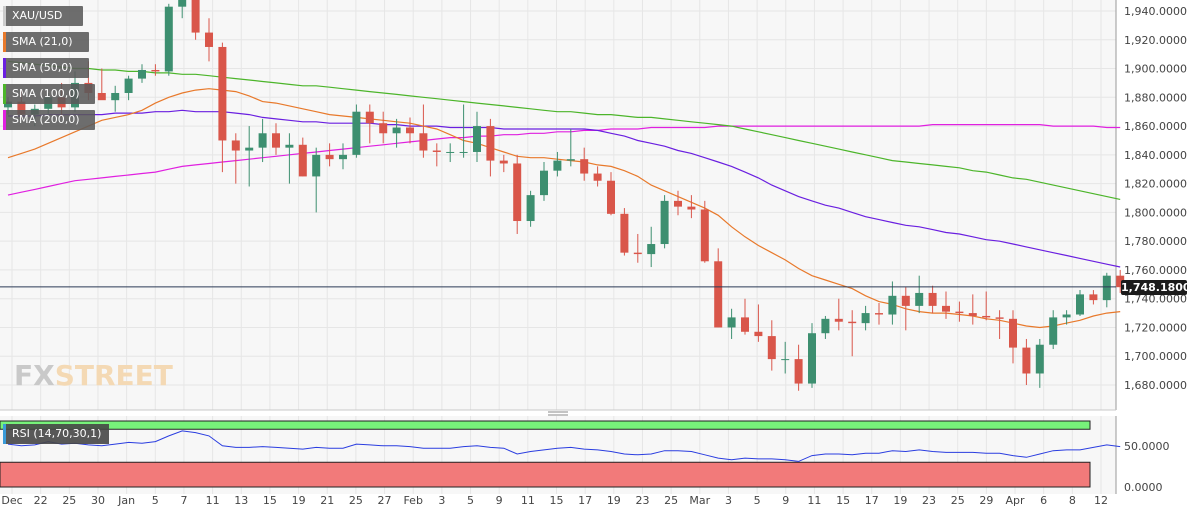 This screenshot has width=1194, height=513. I want to click on y-tick-label: 1,860.0000, so click(1155, 126).